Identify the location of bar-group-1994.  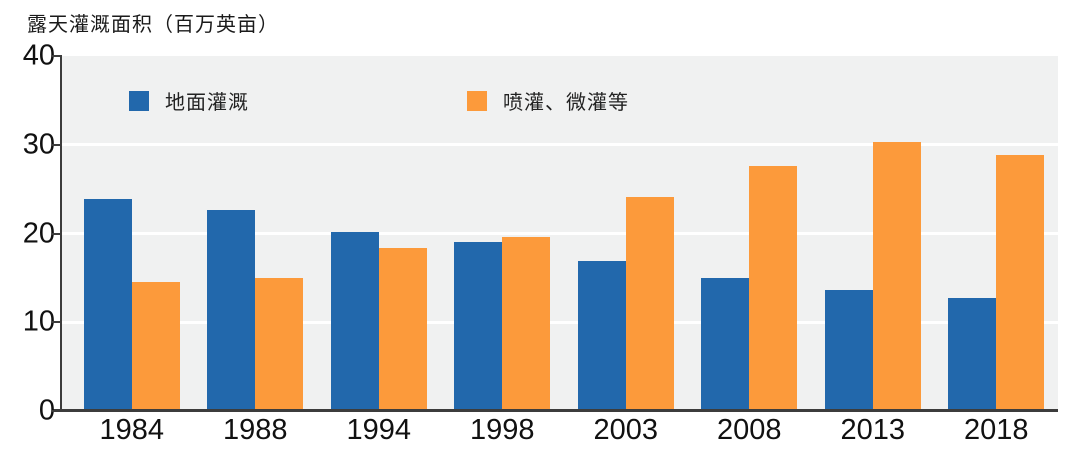
(379, 233).